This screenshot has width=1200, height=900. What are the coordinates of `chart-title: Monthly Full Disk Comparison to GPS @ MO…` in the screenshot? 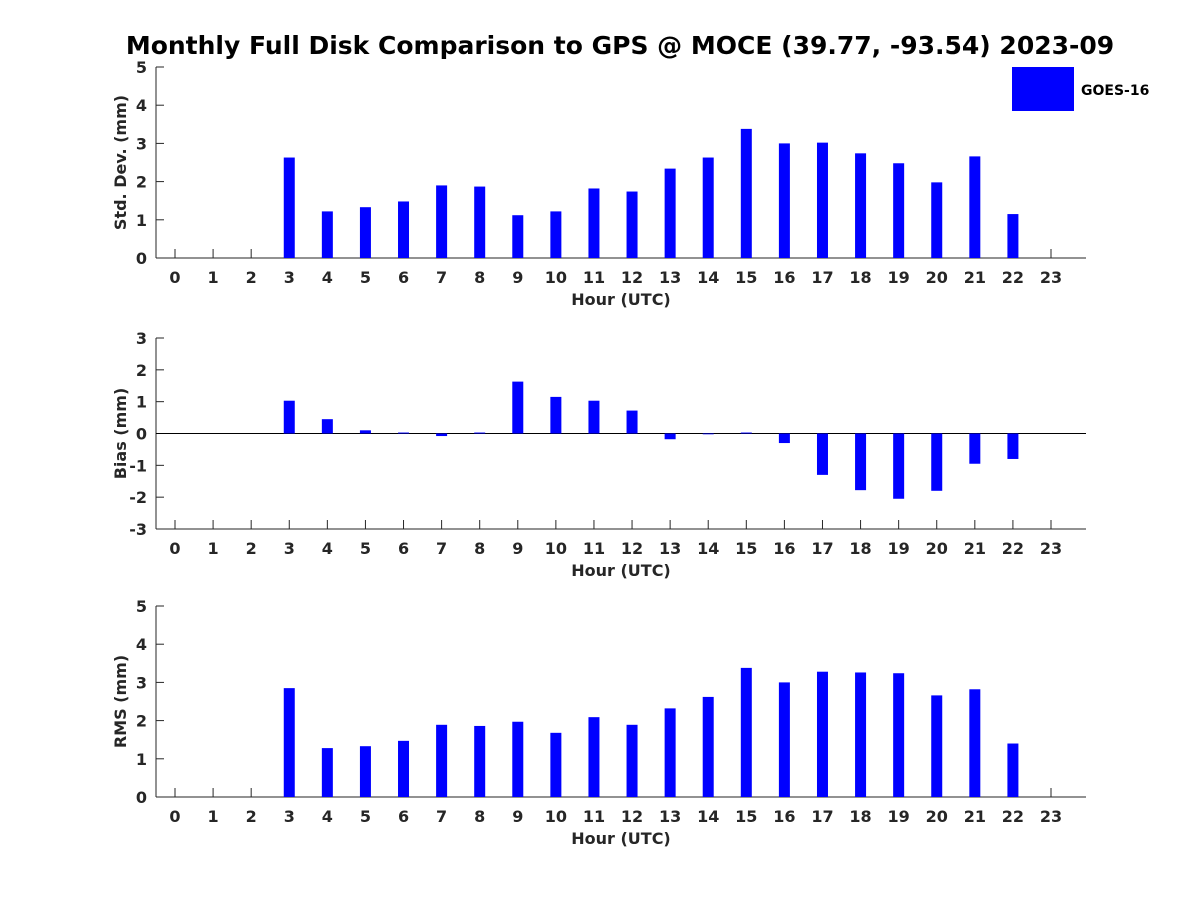 It's located at (620, 45).